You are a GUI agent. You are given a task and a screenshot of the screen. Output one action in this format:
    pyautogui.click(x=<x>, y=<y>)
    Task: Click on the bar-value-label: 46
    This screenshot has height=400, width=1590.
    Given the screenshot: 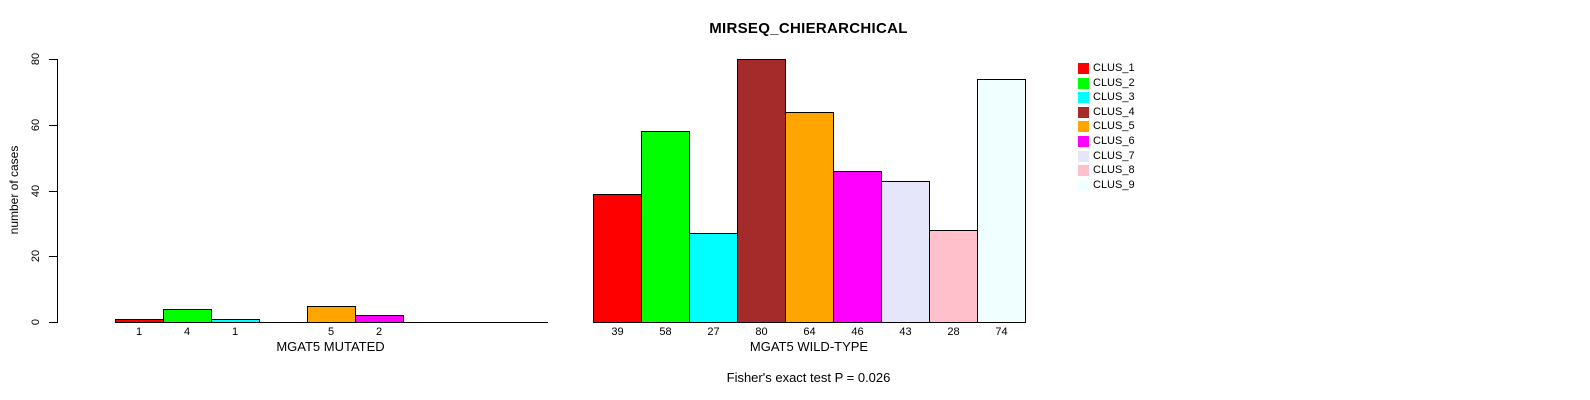 What is the action you would take?
    pyautogui.click(x=857, y=332)
    